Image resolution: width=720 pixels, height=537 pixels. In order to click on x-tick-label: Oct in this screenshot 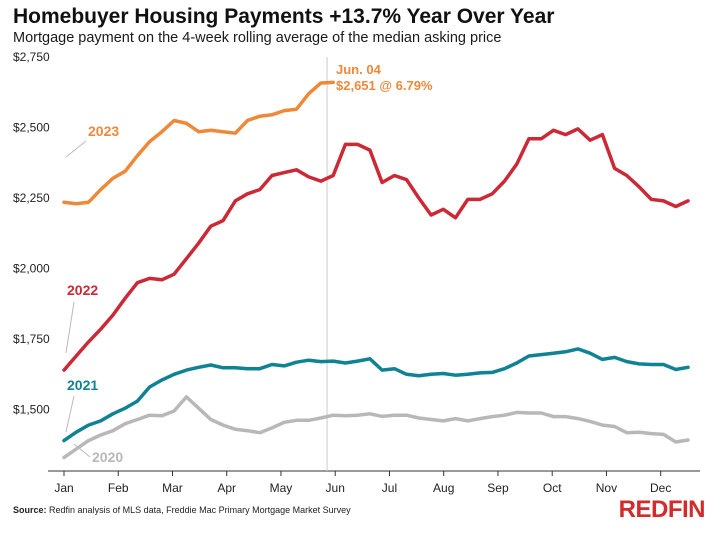, I will do `click(552, 488)`.